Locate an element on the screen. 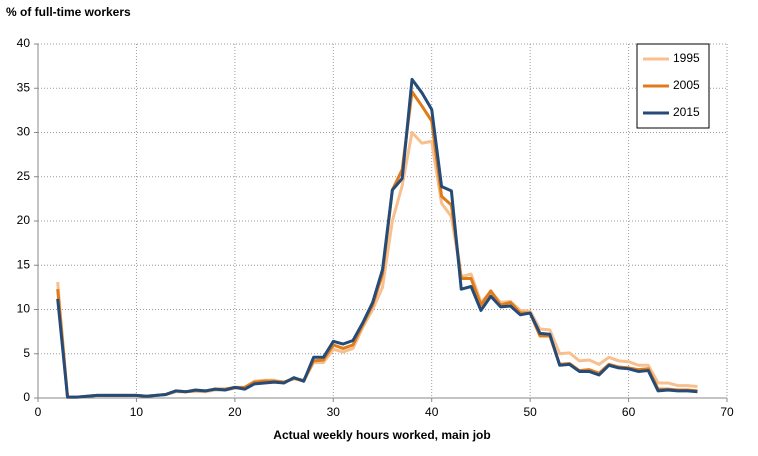 The image size is (758, 456). y-tick-label: 35 is located at coordinates (24, 87).